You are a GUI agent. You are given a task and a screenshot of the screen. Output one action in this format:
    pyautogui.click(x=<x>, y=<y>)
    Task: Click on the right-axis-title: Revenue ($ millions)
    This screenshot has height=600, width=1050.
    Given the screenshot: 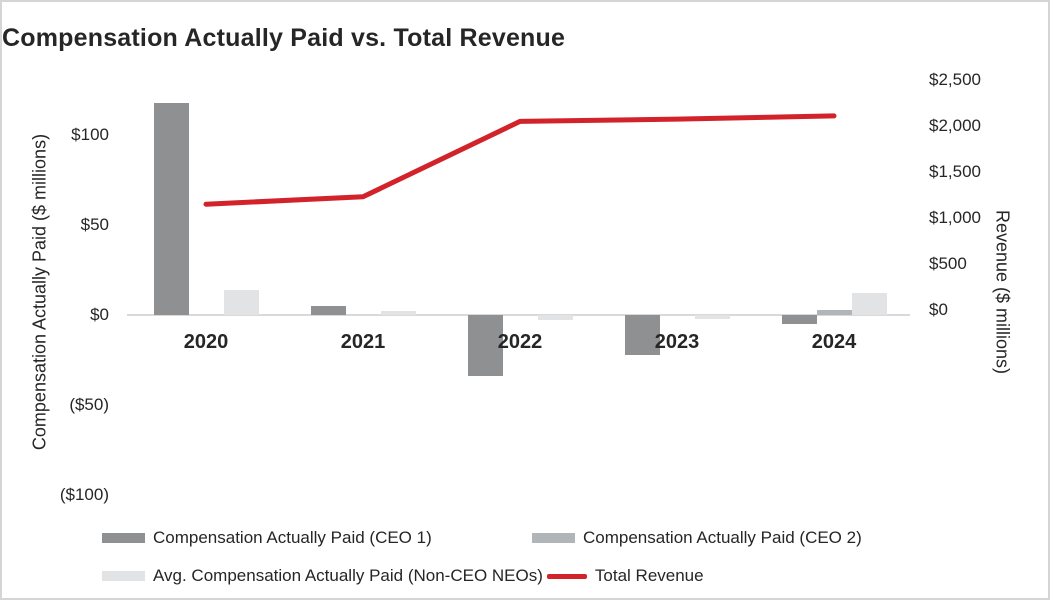 What is the action you would take?
    pyautogui.click(x=1002, y=292)
    